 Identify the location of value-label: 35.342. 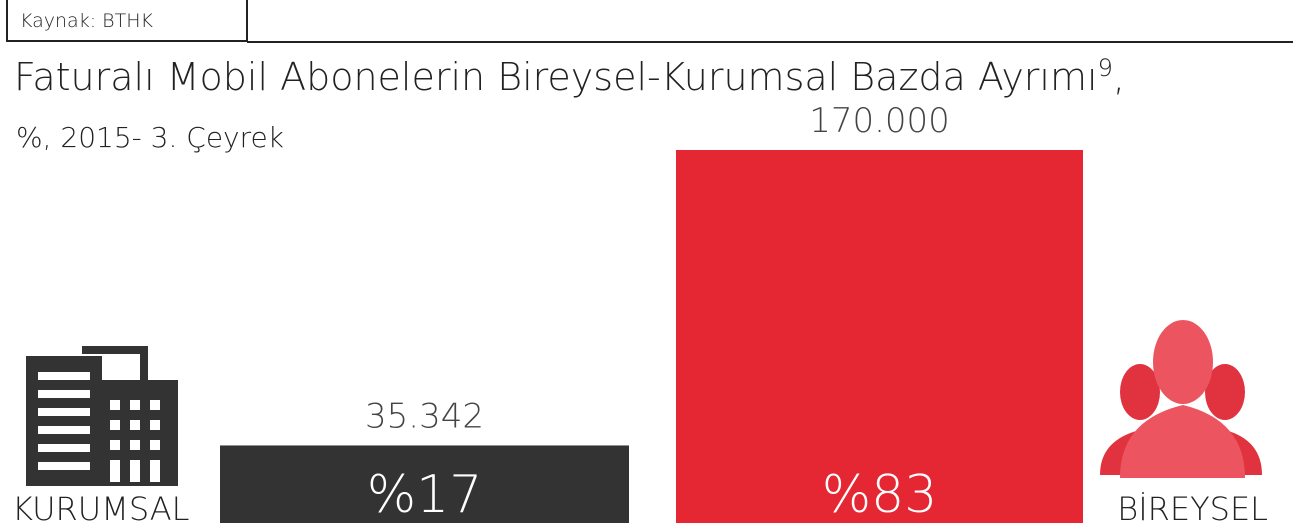
(424, 416).